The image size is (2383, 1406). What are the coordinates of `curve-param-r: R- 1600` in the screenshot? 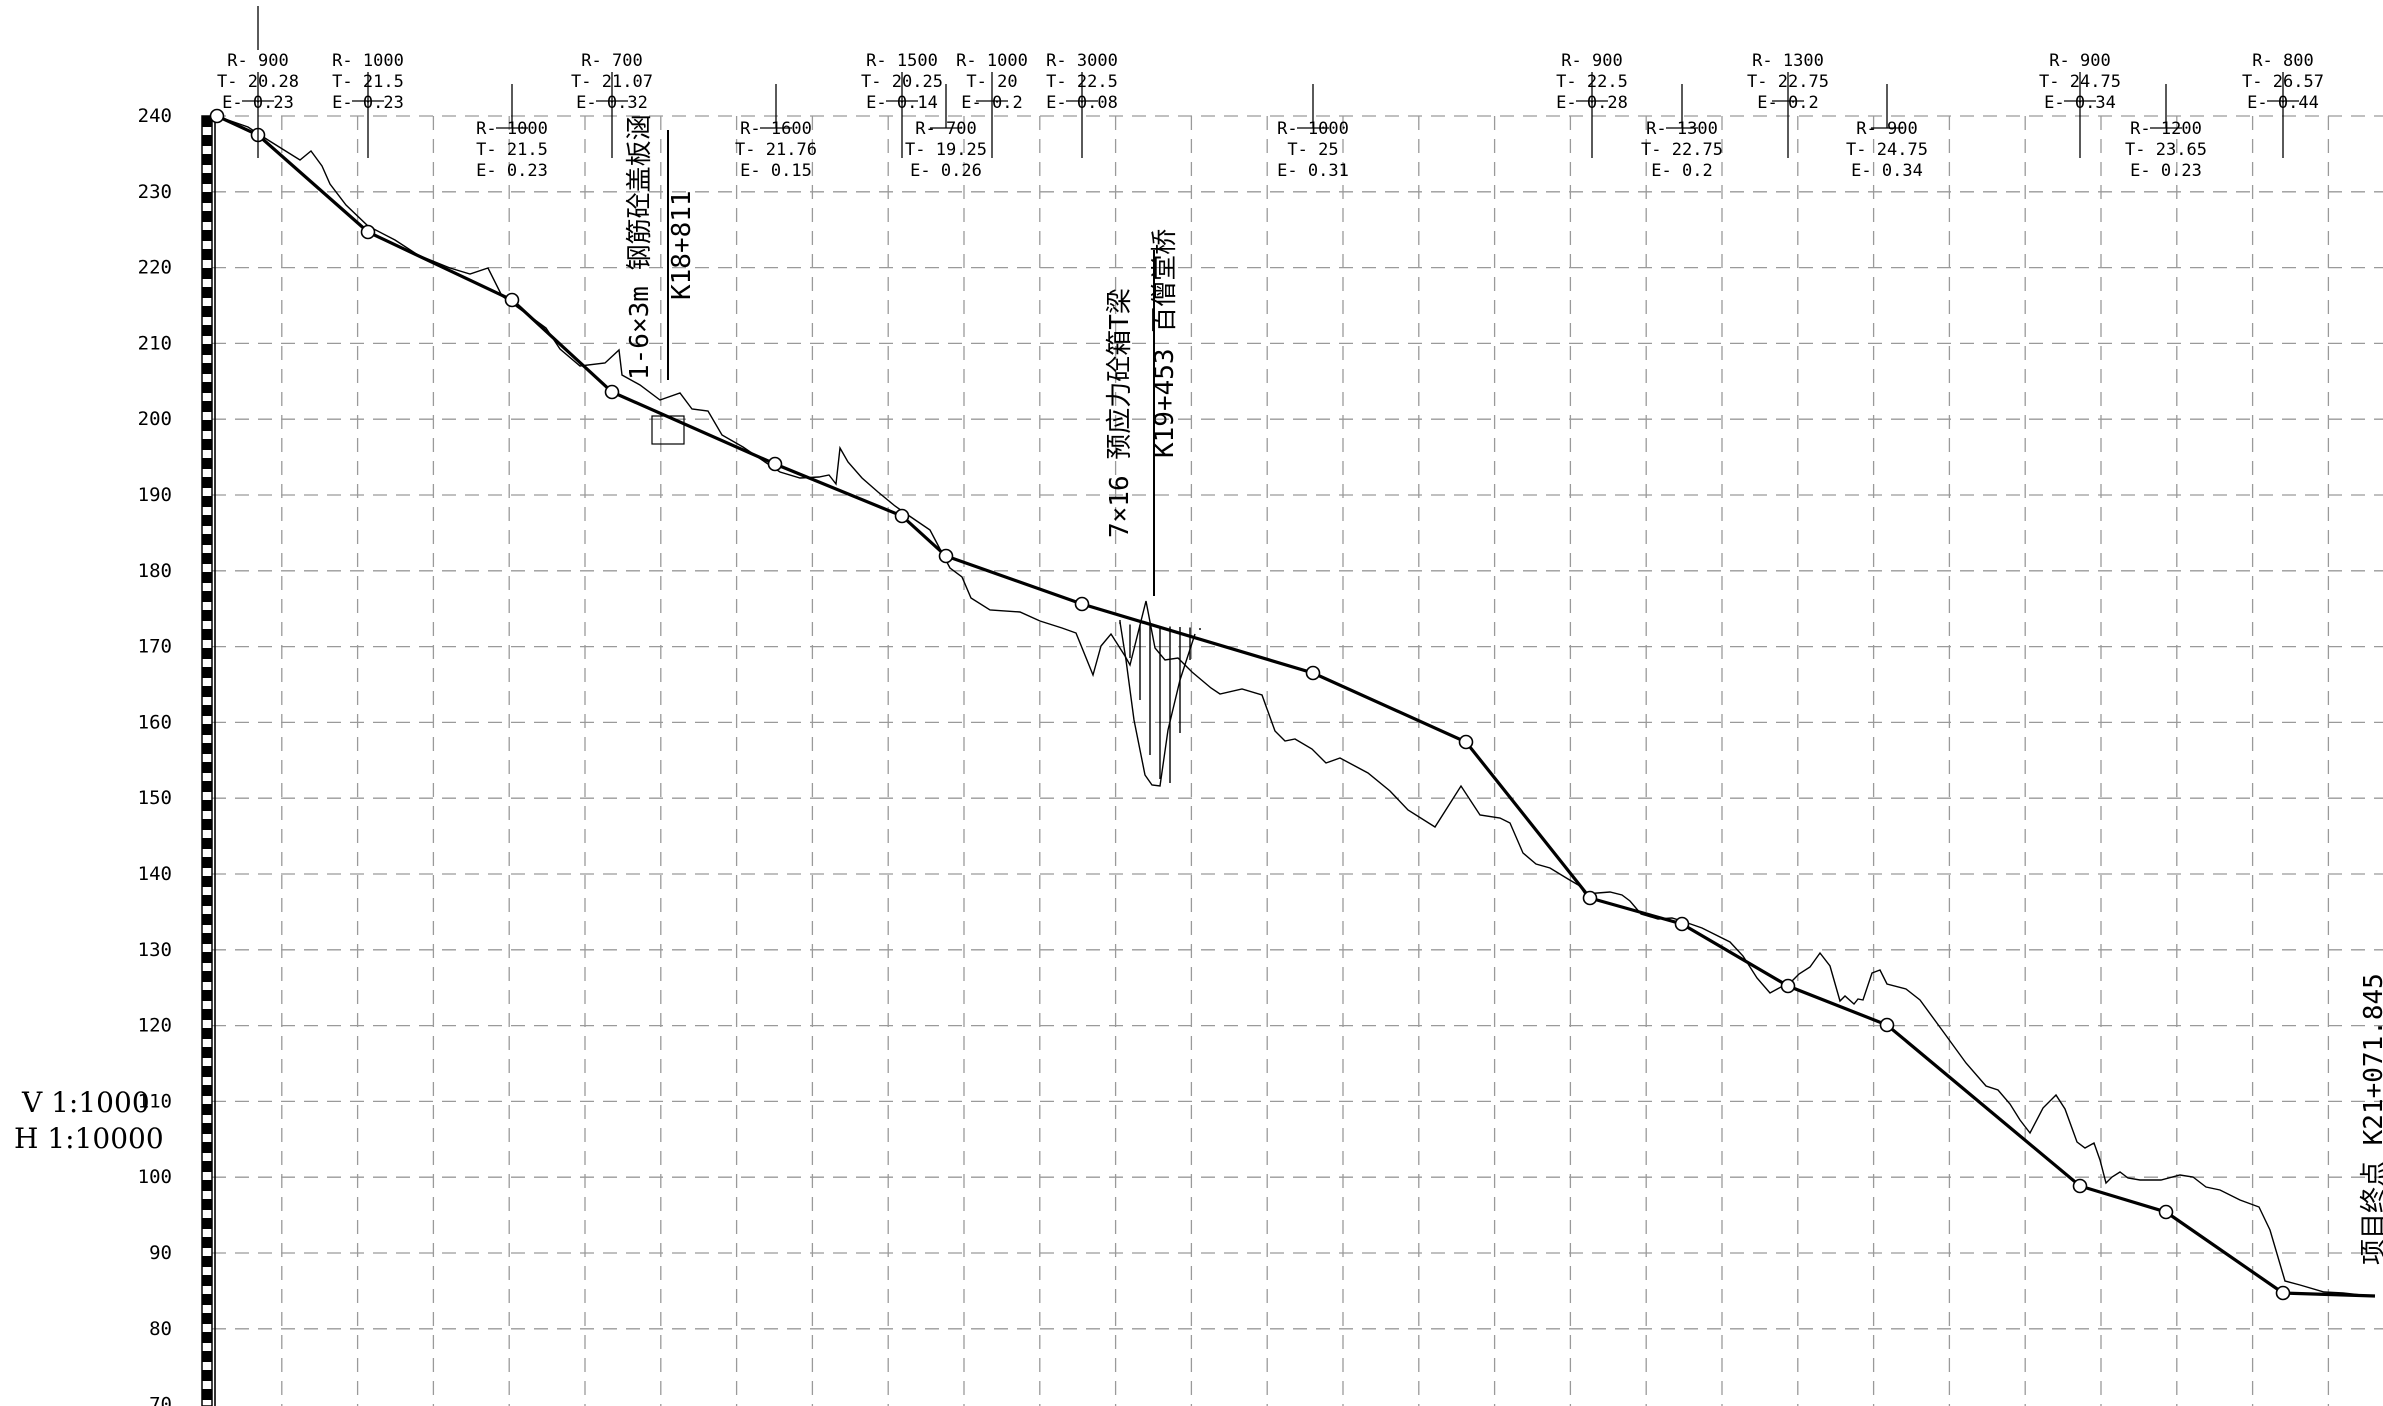 It's located at (776, 129).